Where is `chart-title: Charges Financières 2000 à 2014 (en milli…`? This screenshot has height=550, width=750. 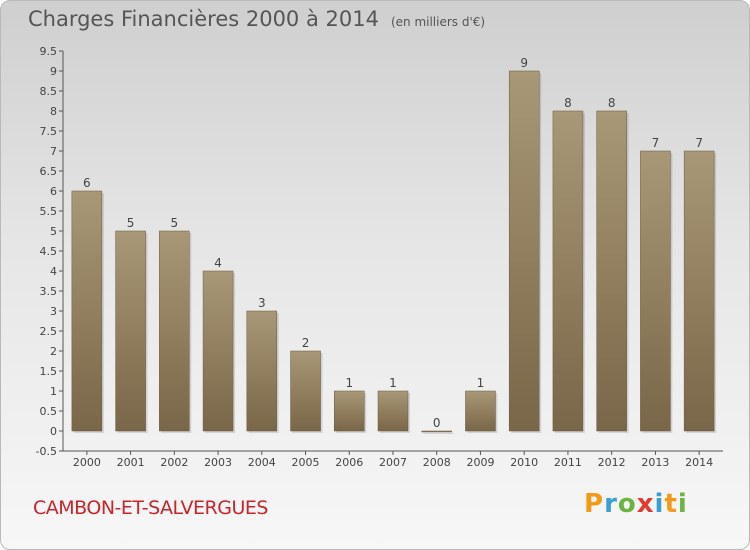
chart-title: Charges Financières 2000 à 2014 (en milli… is located at coordinates (256, 19).